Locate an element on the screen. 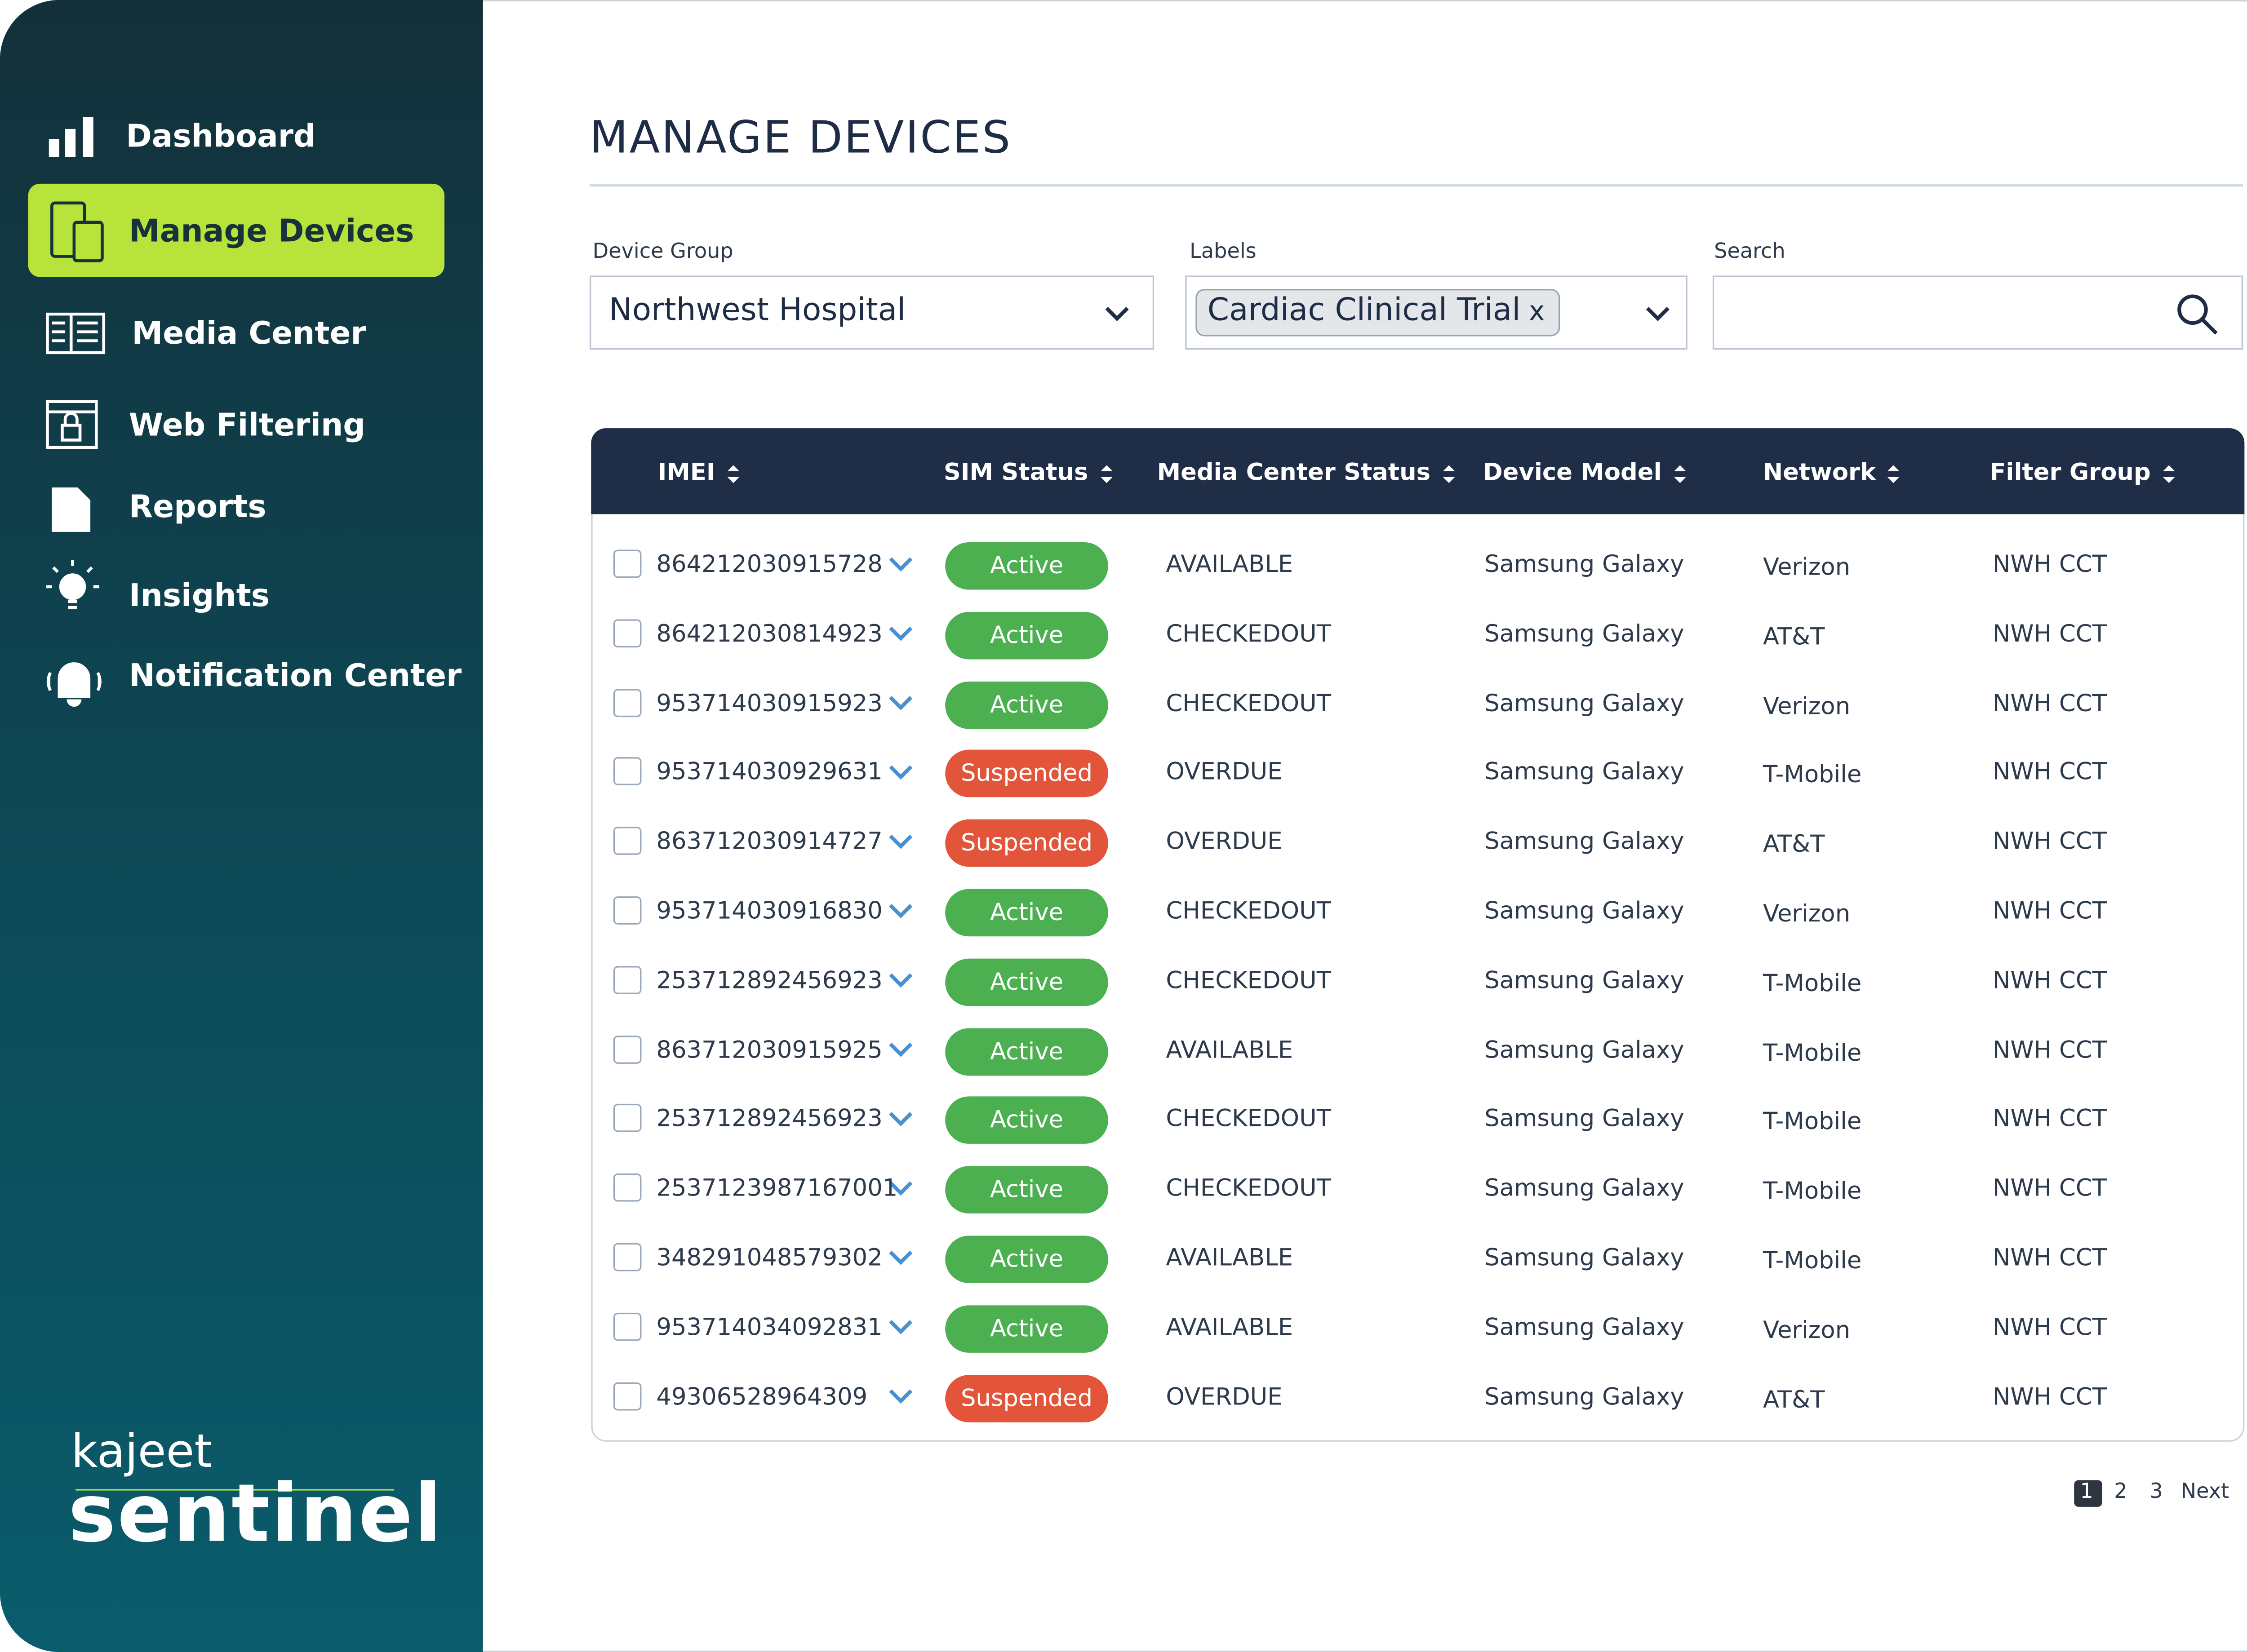 The image size is (2247, 1652). brand-rule is located at coordinates (235, 1490).